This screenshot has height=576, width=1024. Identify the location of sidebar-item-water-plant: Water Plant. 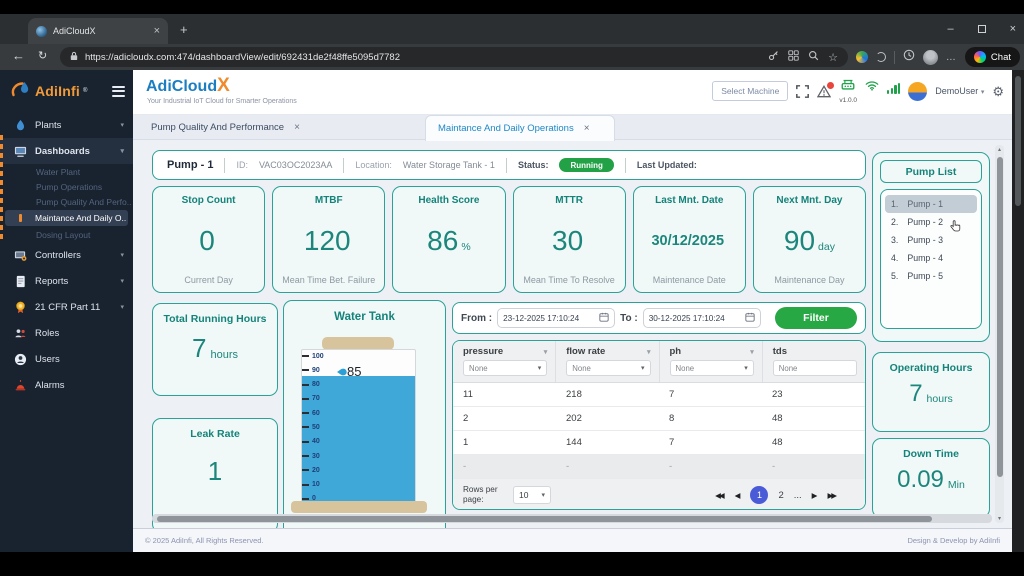
(58, 171).